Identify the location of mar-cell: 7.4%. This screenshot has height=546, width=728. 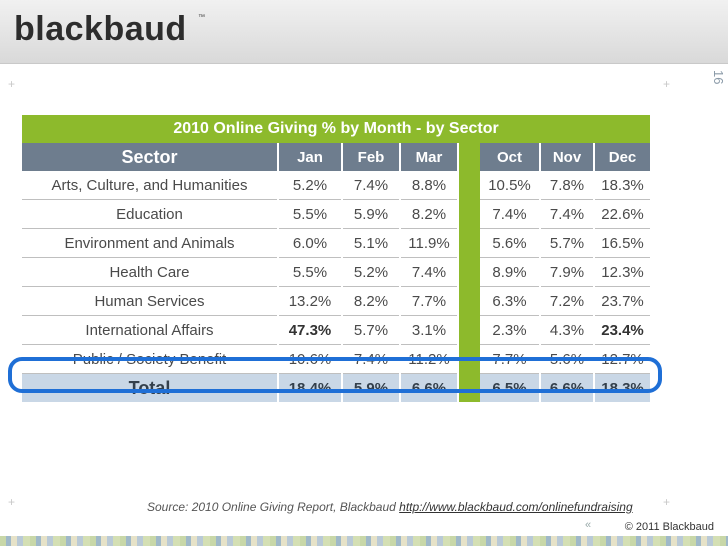
(429, 272).